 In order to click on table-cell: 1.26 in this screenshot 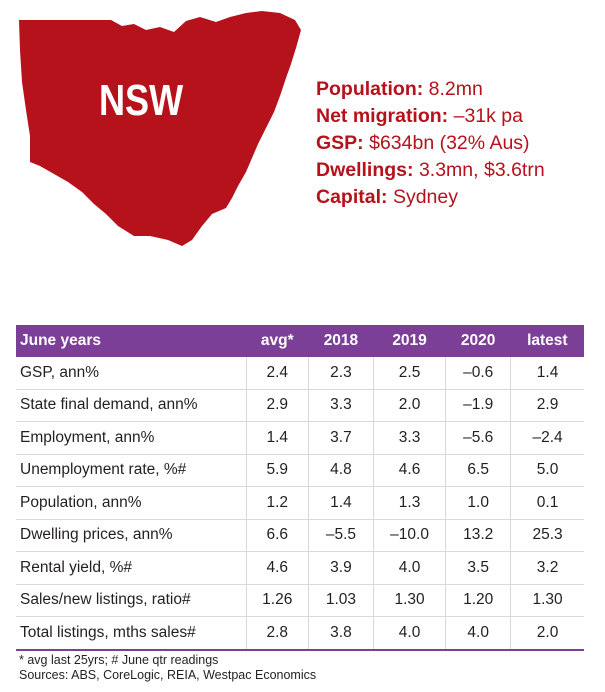, I will do `click(277, 600)`.